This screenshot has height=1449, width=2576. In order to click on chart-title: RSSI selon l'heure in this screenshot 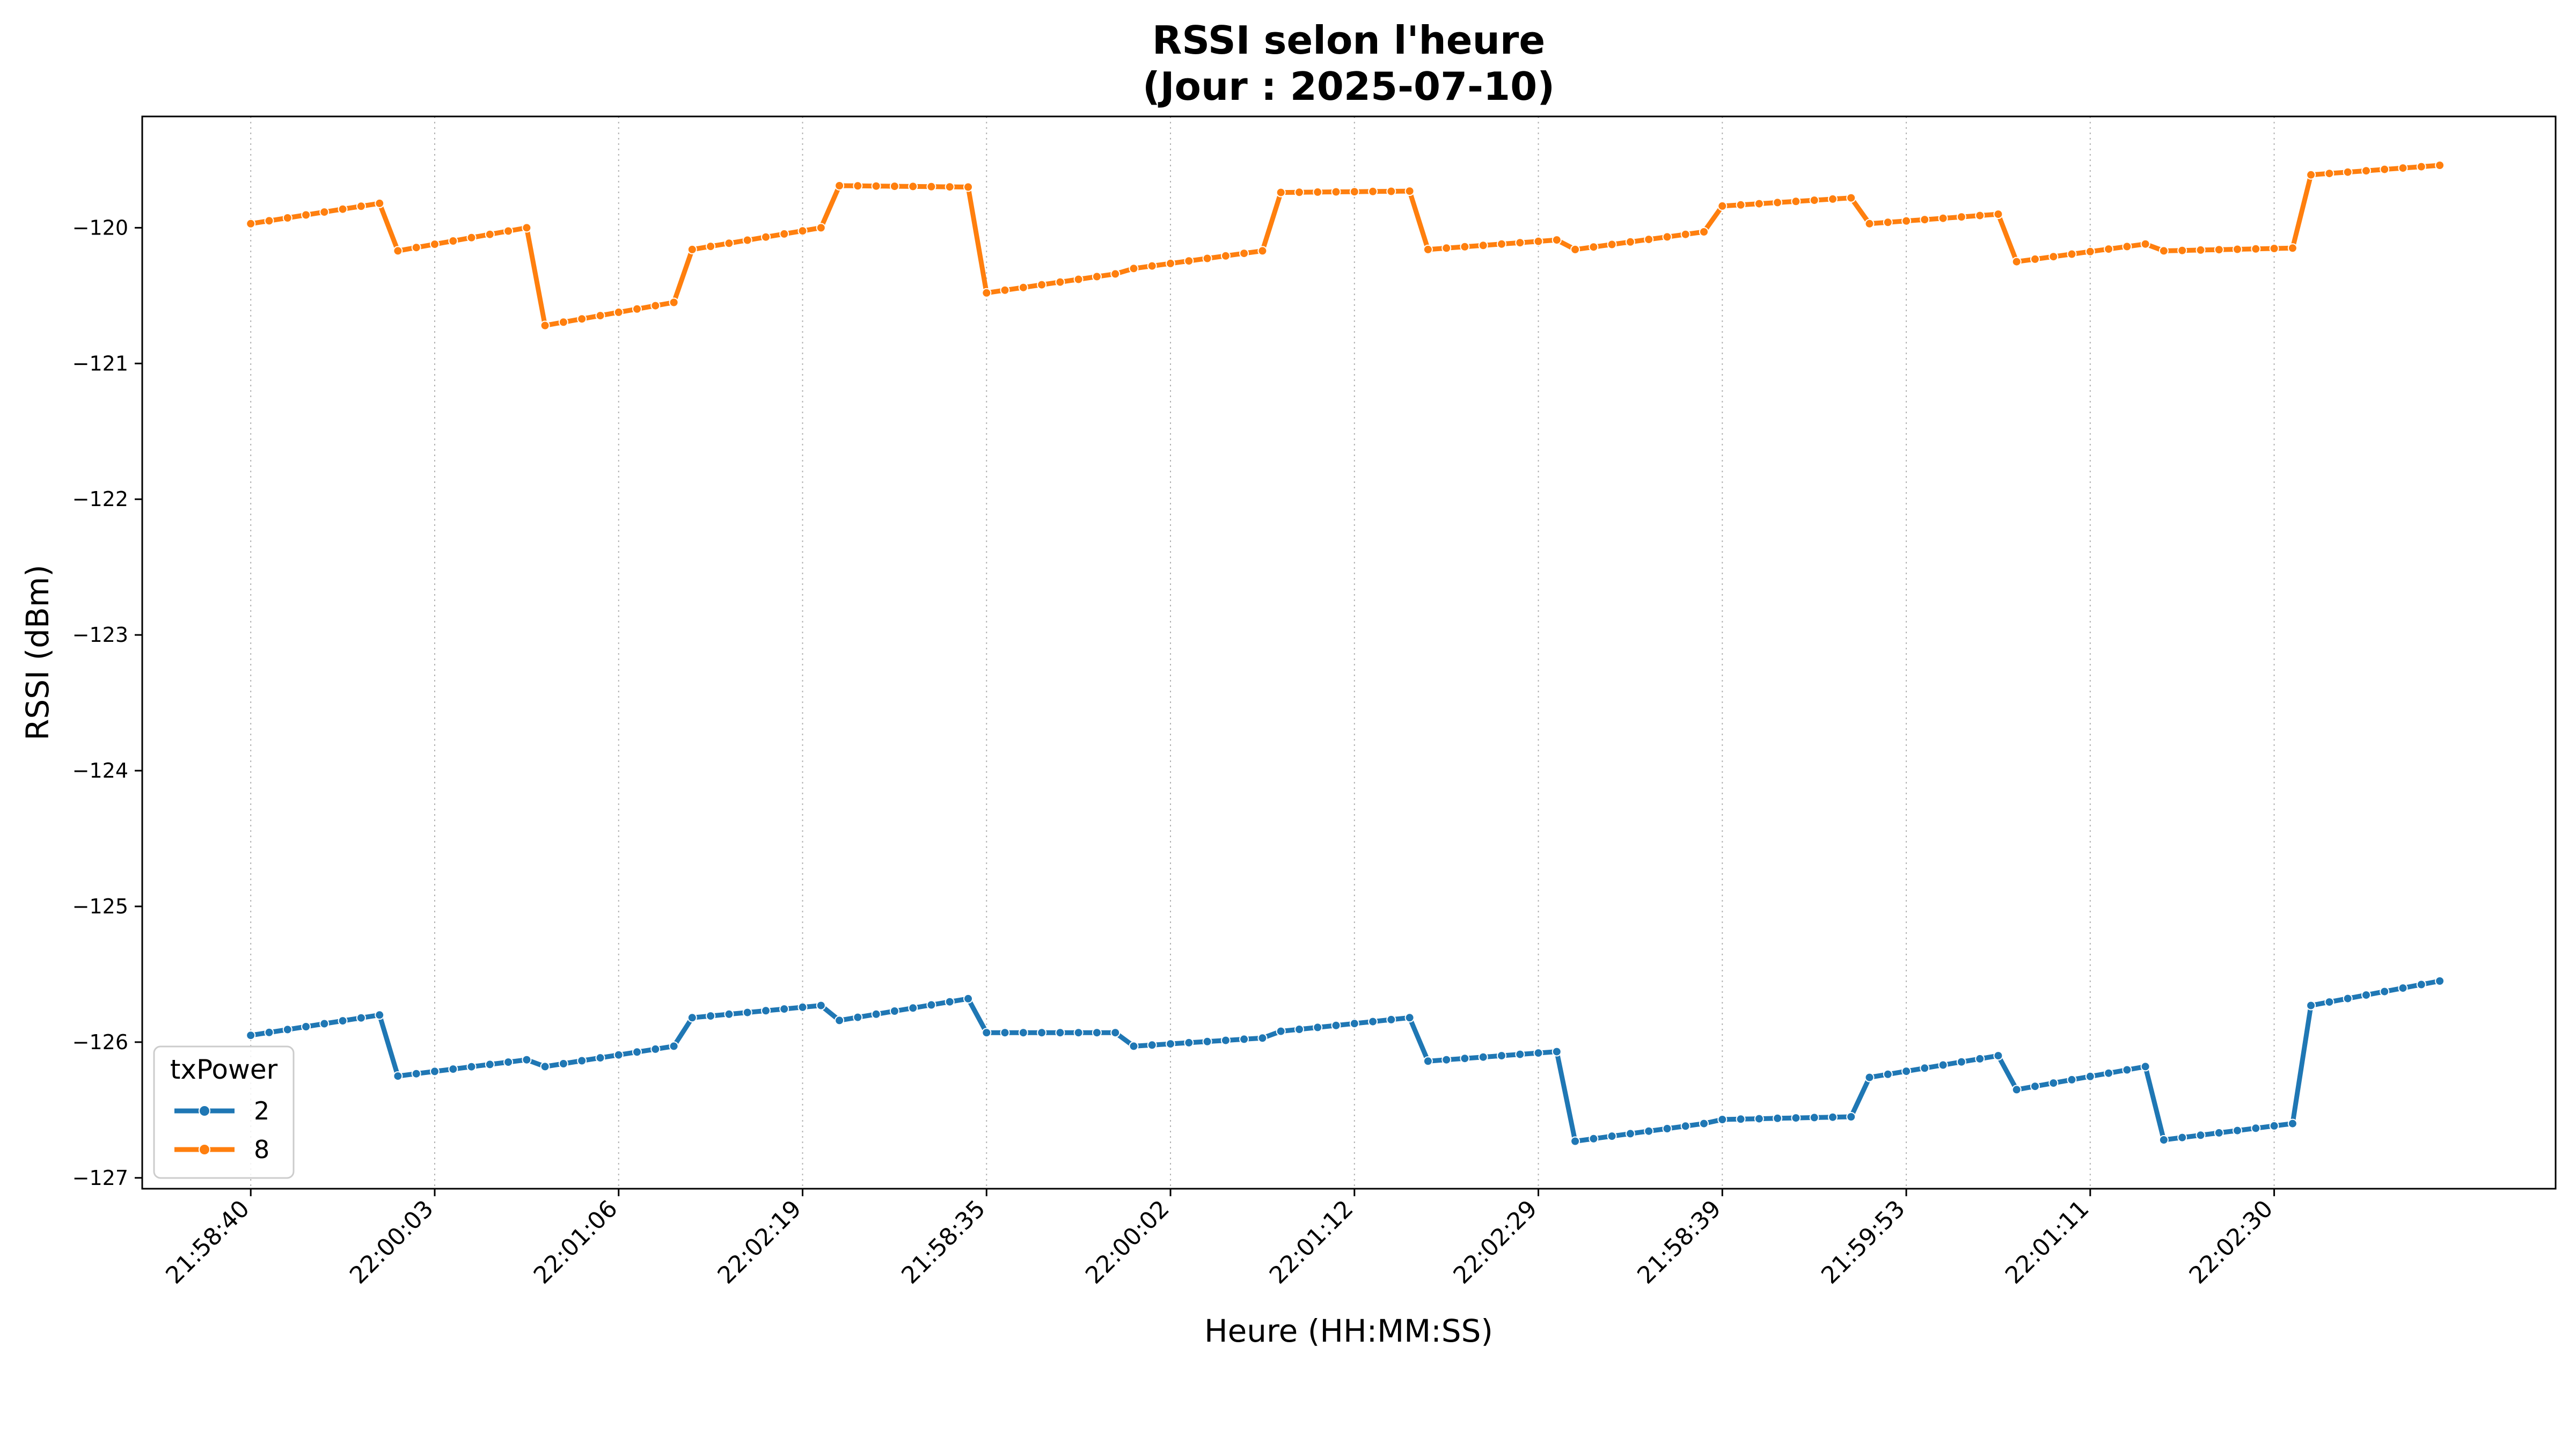, I will do `click(1348, 40)`.